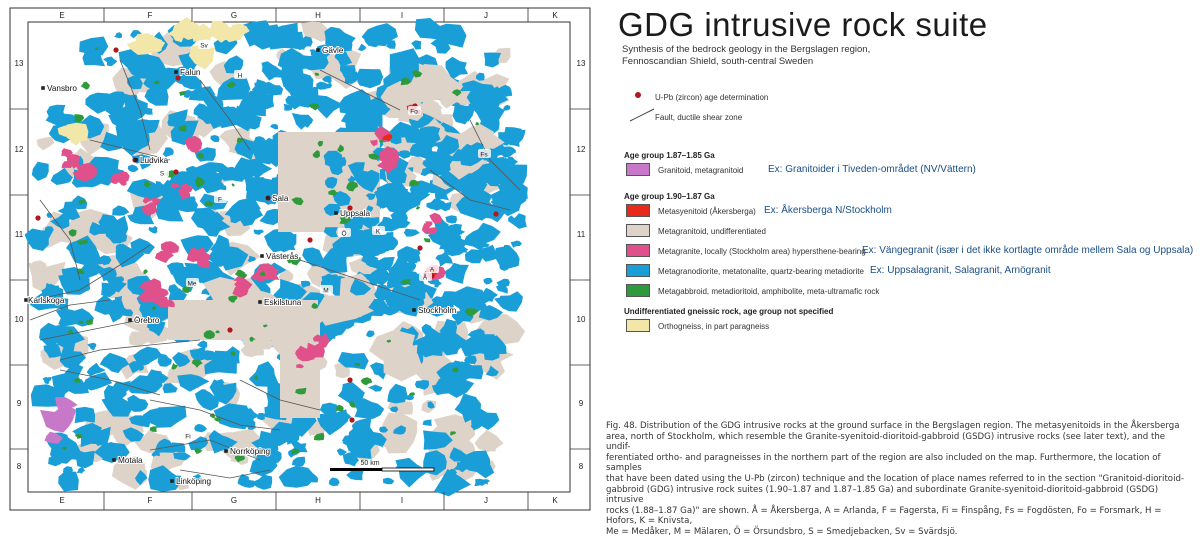 This screenshot has height=538, width=1200. I want to click on abbreviation-label: F, so click(220, 200).